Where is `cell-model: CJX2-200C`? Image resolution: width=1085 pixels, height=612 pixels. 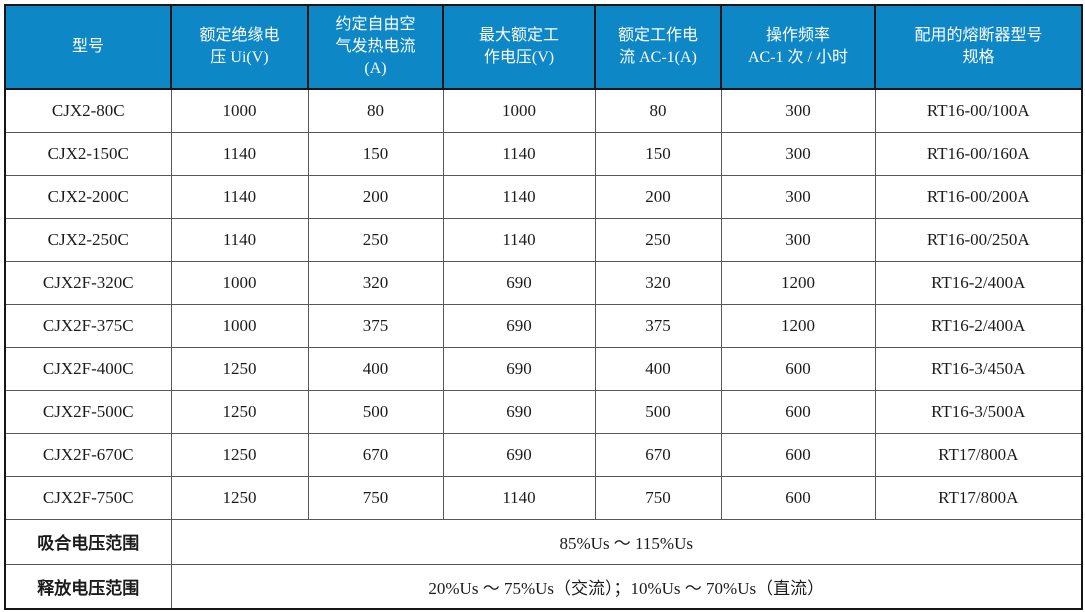
cell-model: CJX2-200C is located at coordinates (88, 196).